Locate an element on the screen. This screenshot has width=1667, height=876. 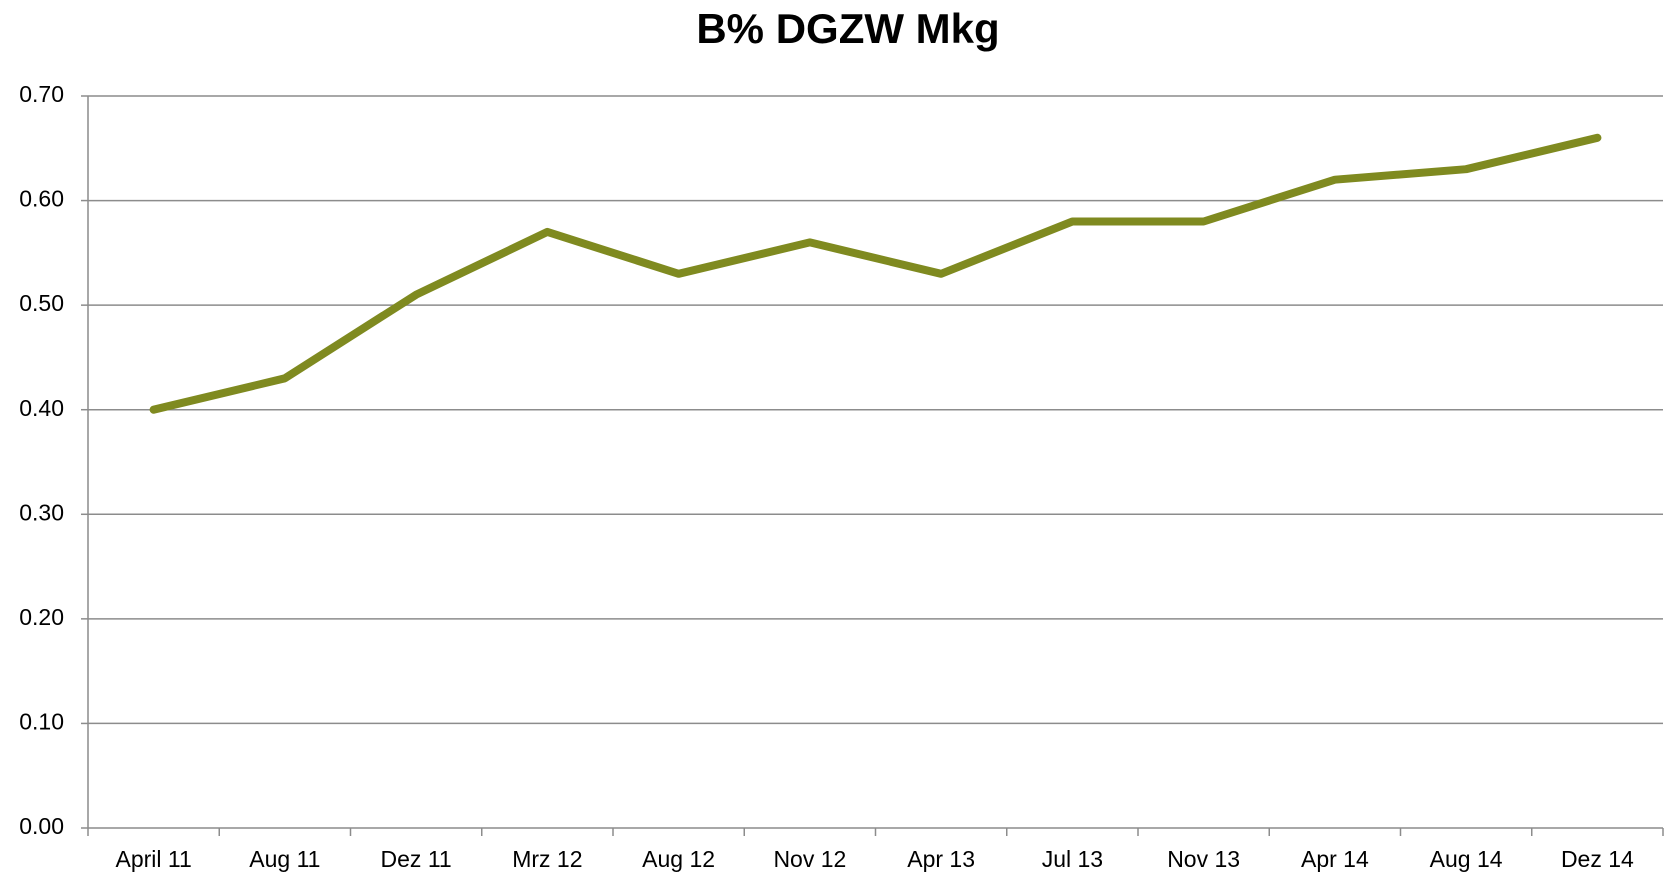
x-tick-label: Dez 14 is located at coordinates (1597, 859).